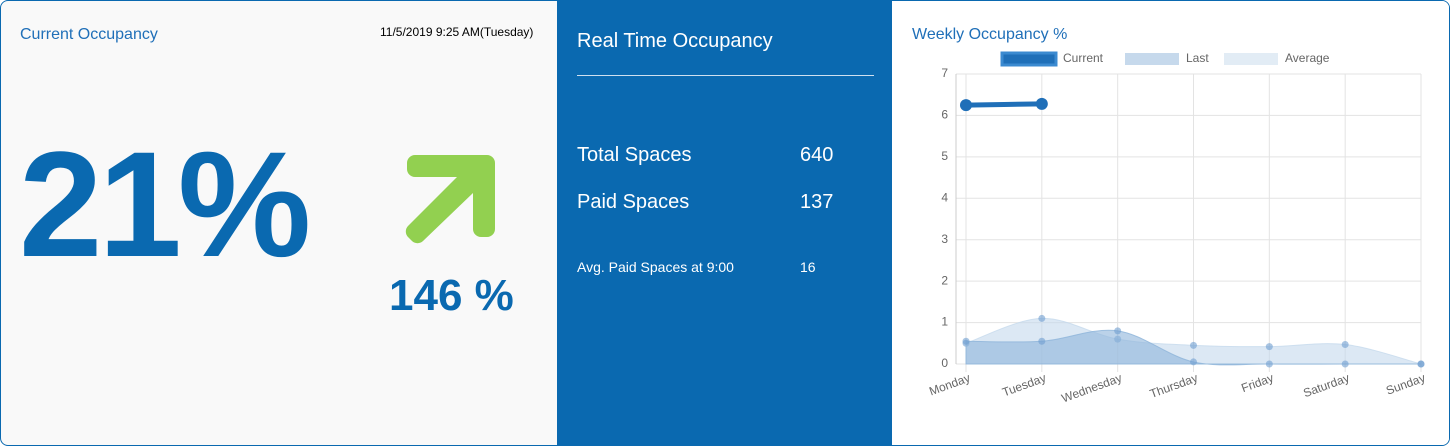 The width and height of the screenshot is (1450, 446). What do you see at coordinates (1257, 383) in the screenshot?
I see `x-tick-label: Friday` at bounding box center [1257, 383].